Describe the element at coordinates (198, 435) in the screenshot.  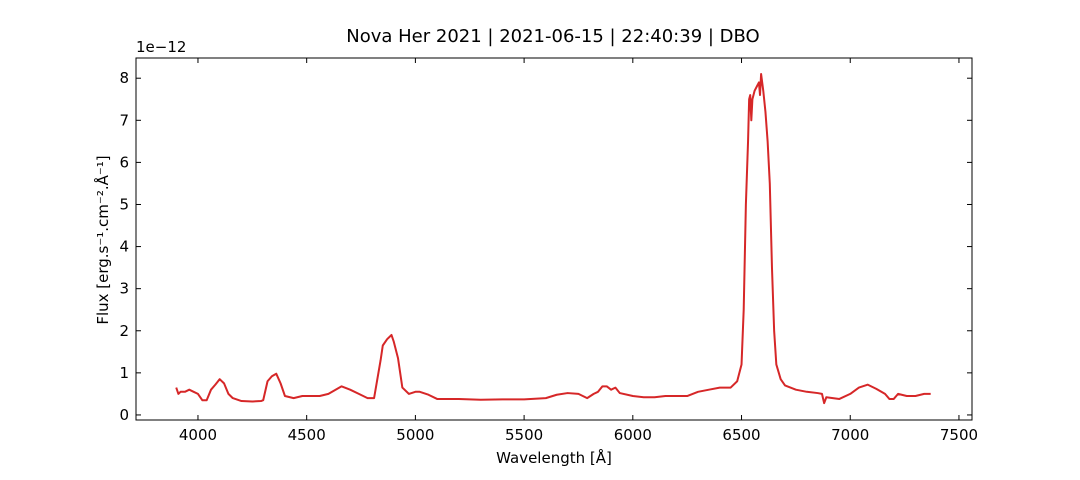
I see `x-tick-label: 4000` at that location.